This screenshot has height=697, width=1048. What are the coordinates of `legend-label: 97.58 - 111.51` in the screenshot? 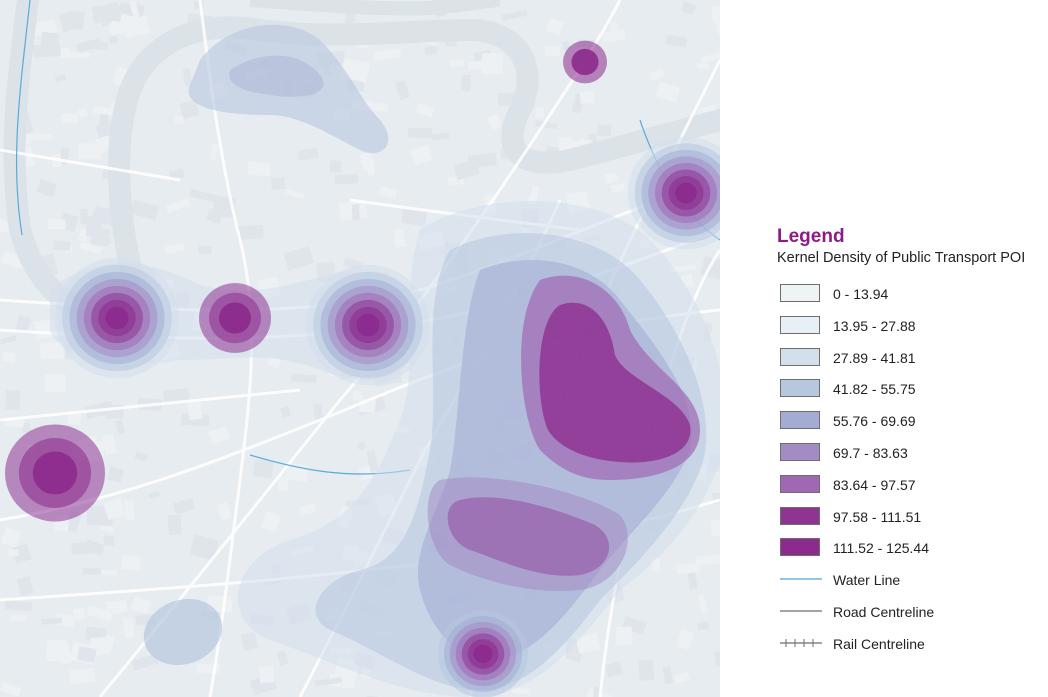 It's located at (877, 516).